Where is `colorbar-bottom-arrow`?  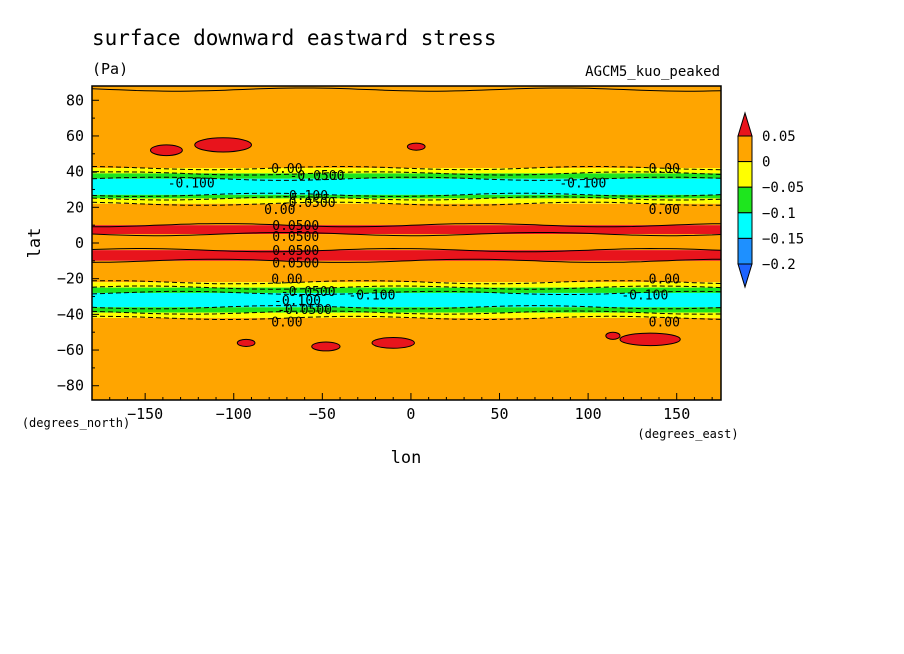 colorbar-bottom-arrow is located at coordinates (745, 276).